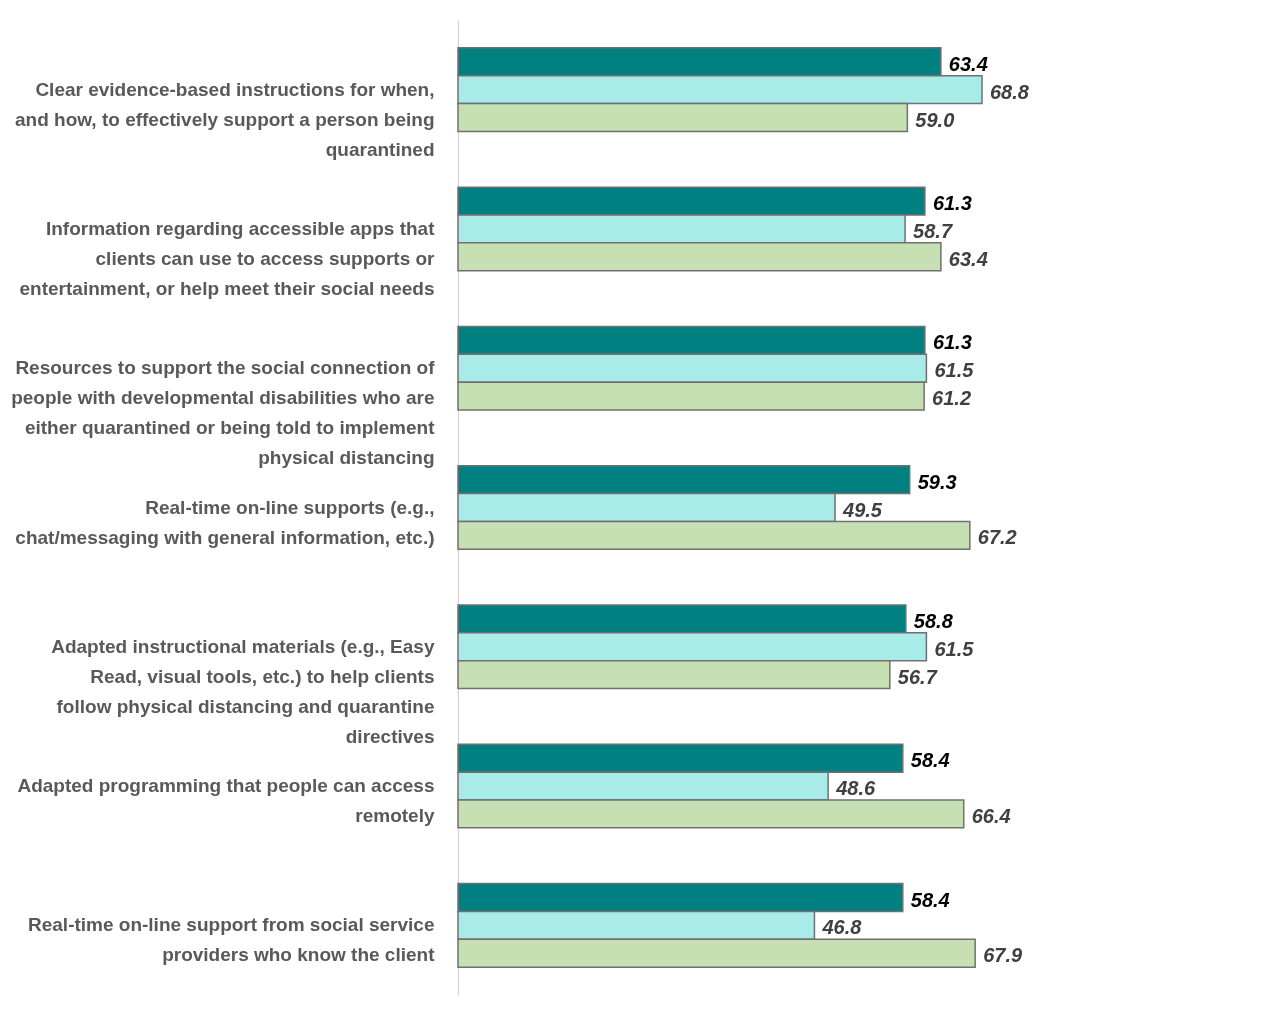  Describe the element at coordinates (243, 691) in the screenshot. I see `y-tick-label: Adapted instructional materials (e.g., Easy Read, visual tools, etc.) to help clients follow physical distancing and quarantine directives` at that location.